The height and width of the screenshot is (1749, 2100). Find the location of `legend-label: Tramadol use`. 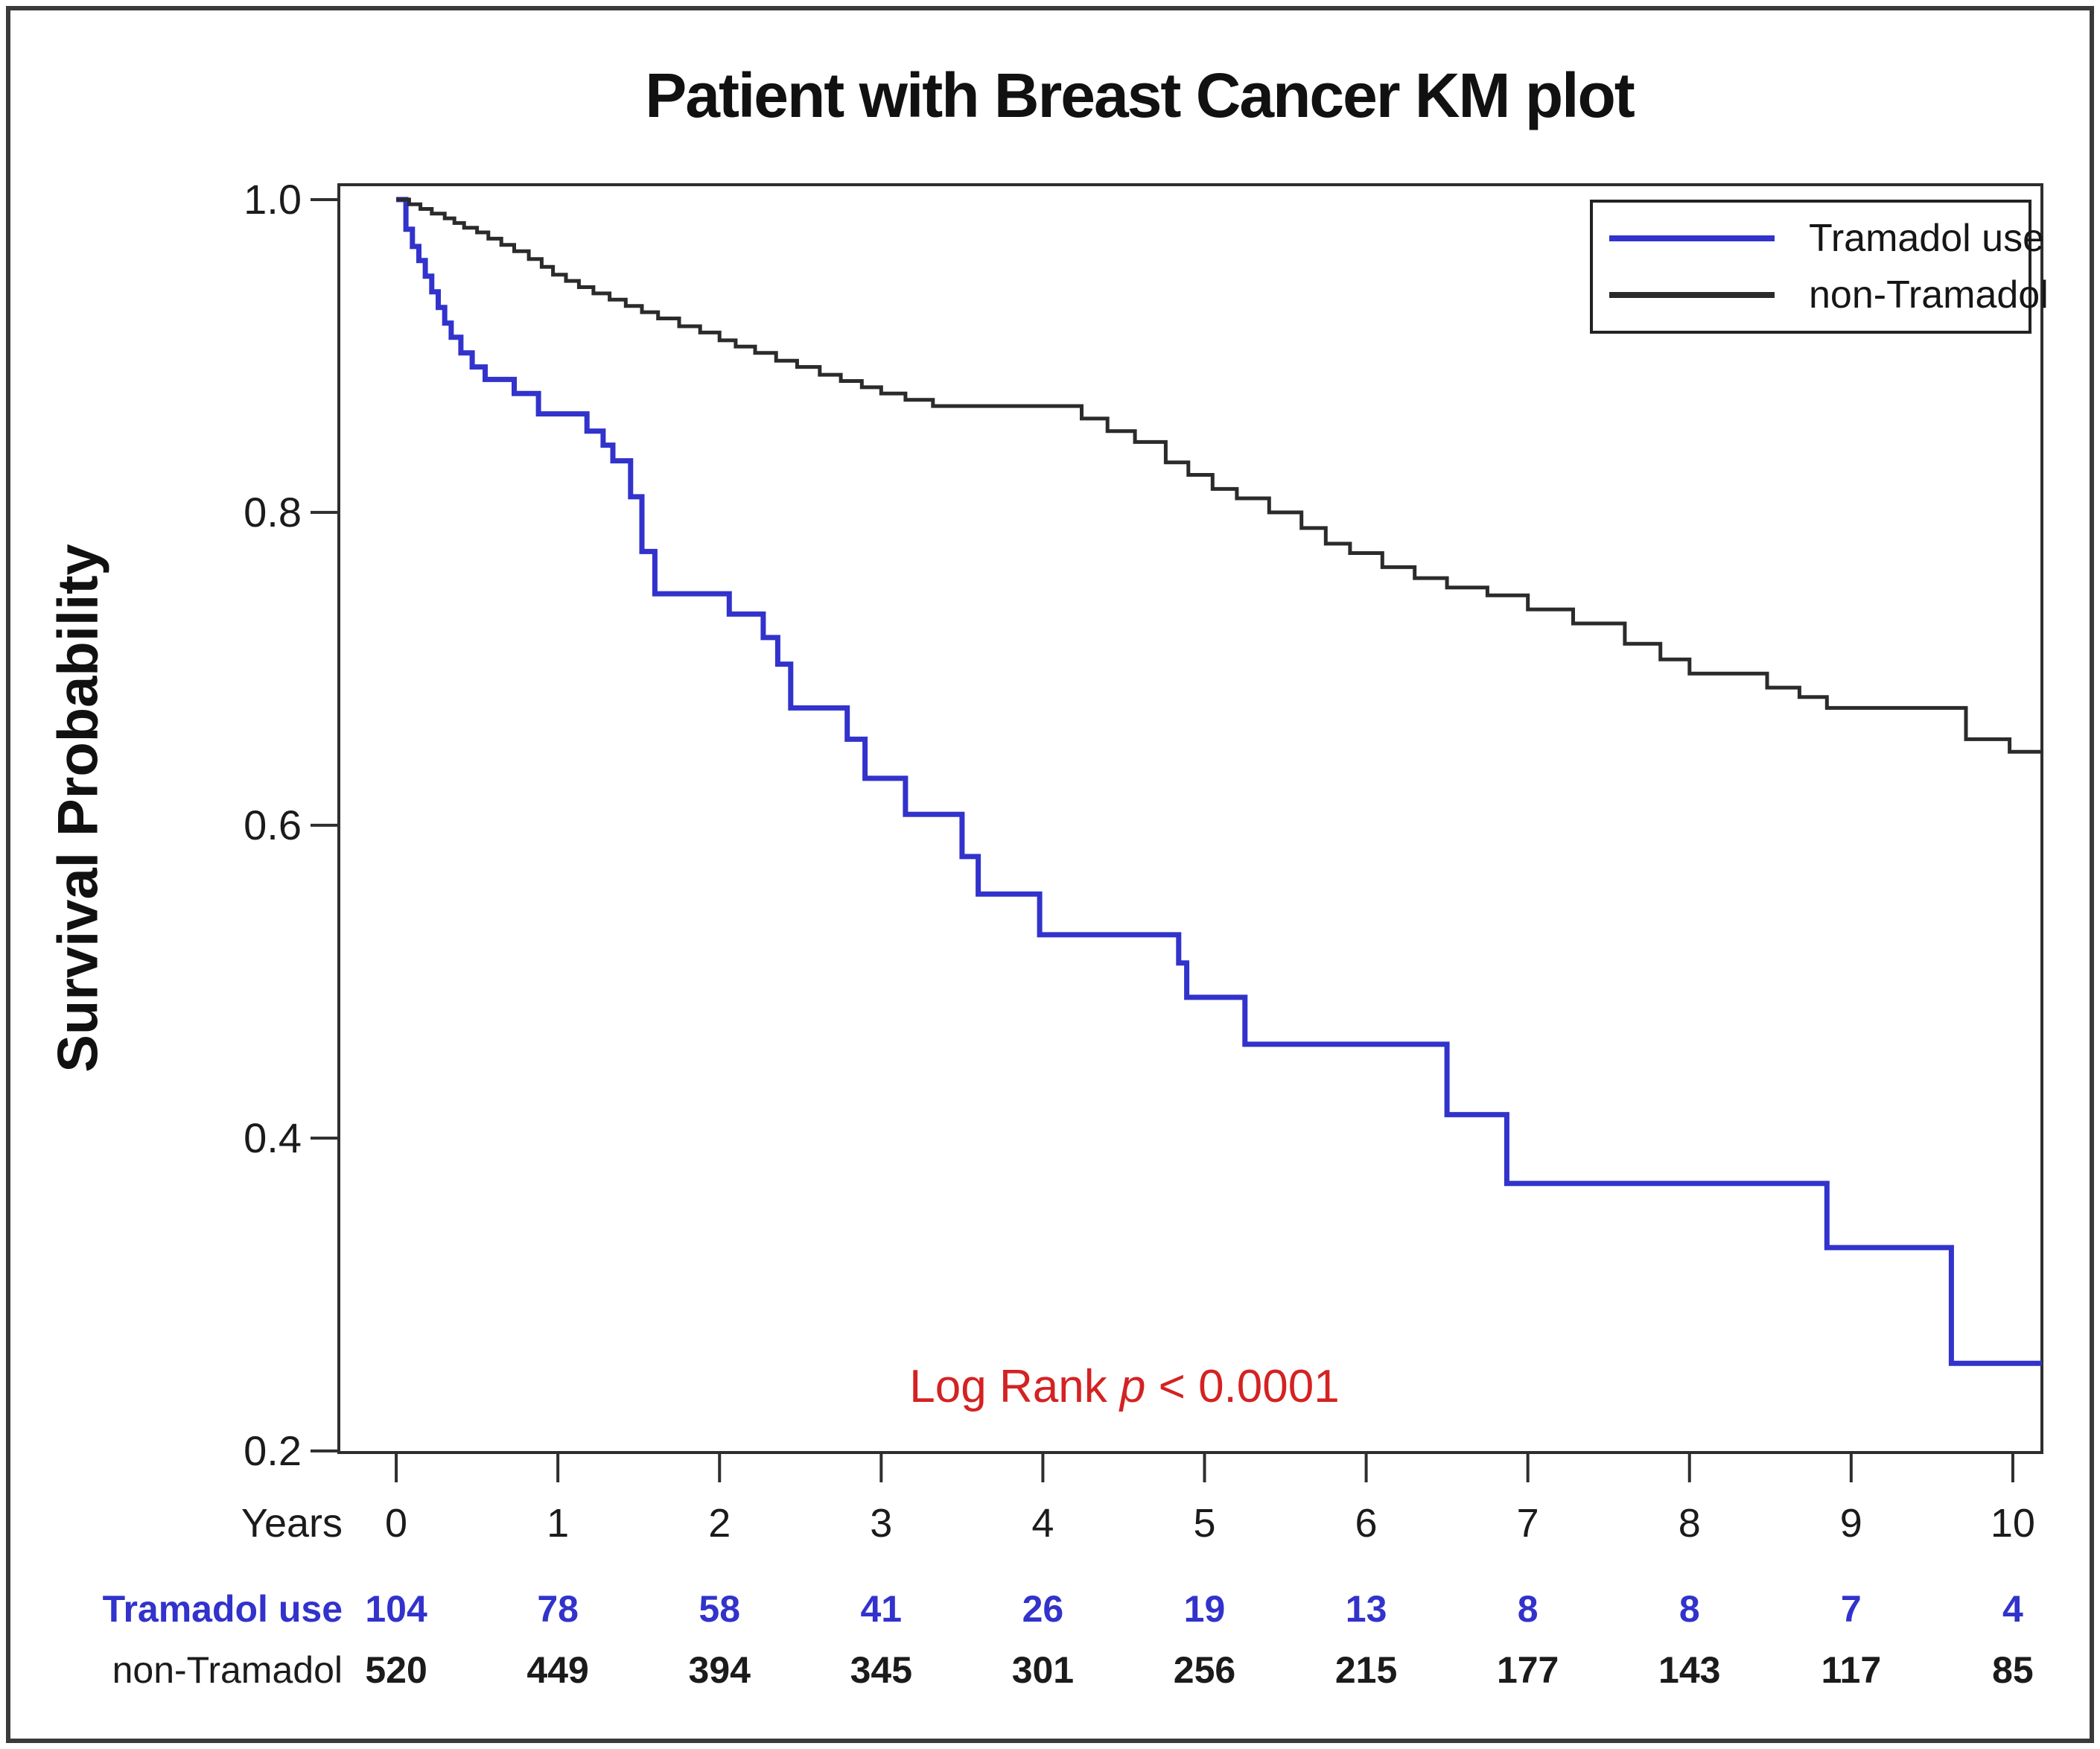

legend-label: Tramadol use is located at coordinates (1926, 238).